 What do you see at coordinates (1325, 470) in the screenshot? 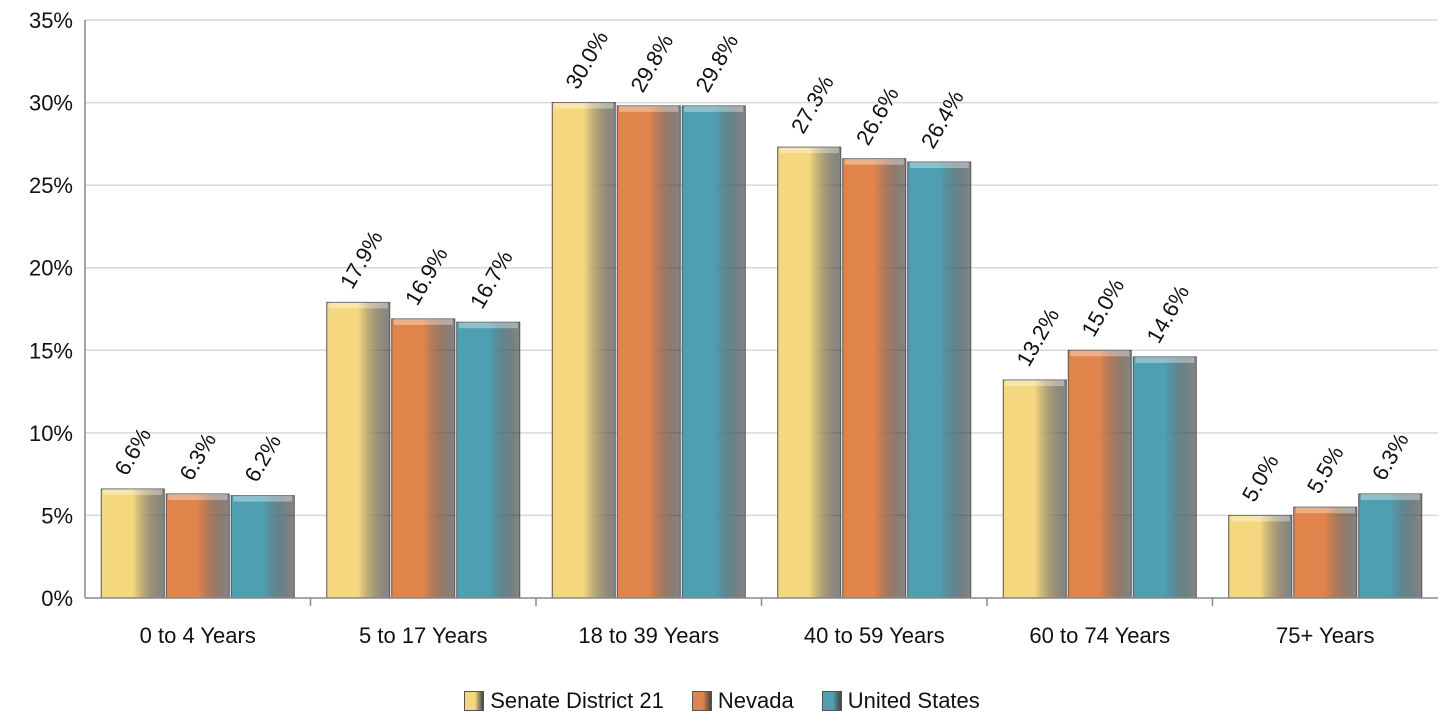
I see `data-label: 5.5%` at bounding box center [1325, 470].